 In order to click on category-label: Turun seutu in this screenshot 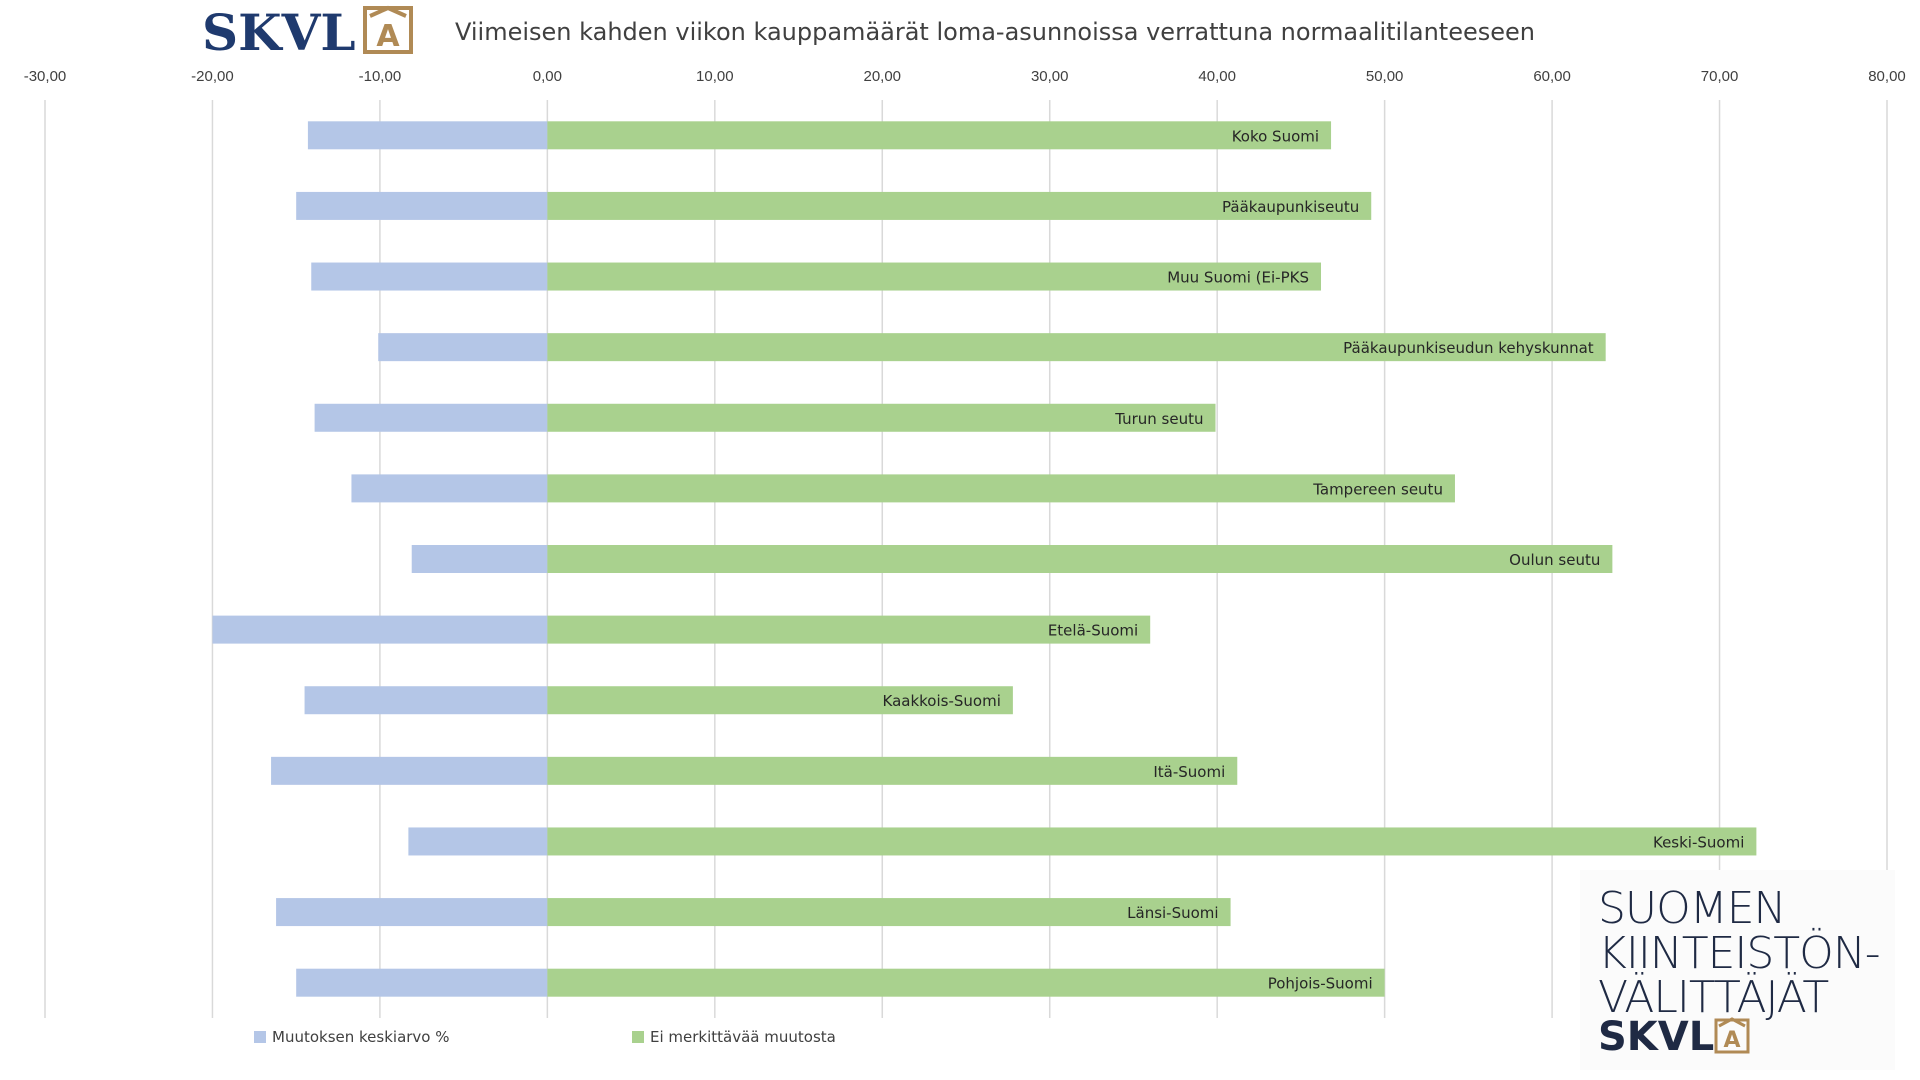, I will do `click(1158, 419)`.